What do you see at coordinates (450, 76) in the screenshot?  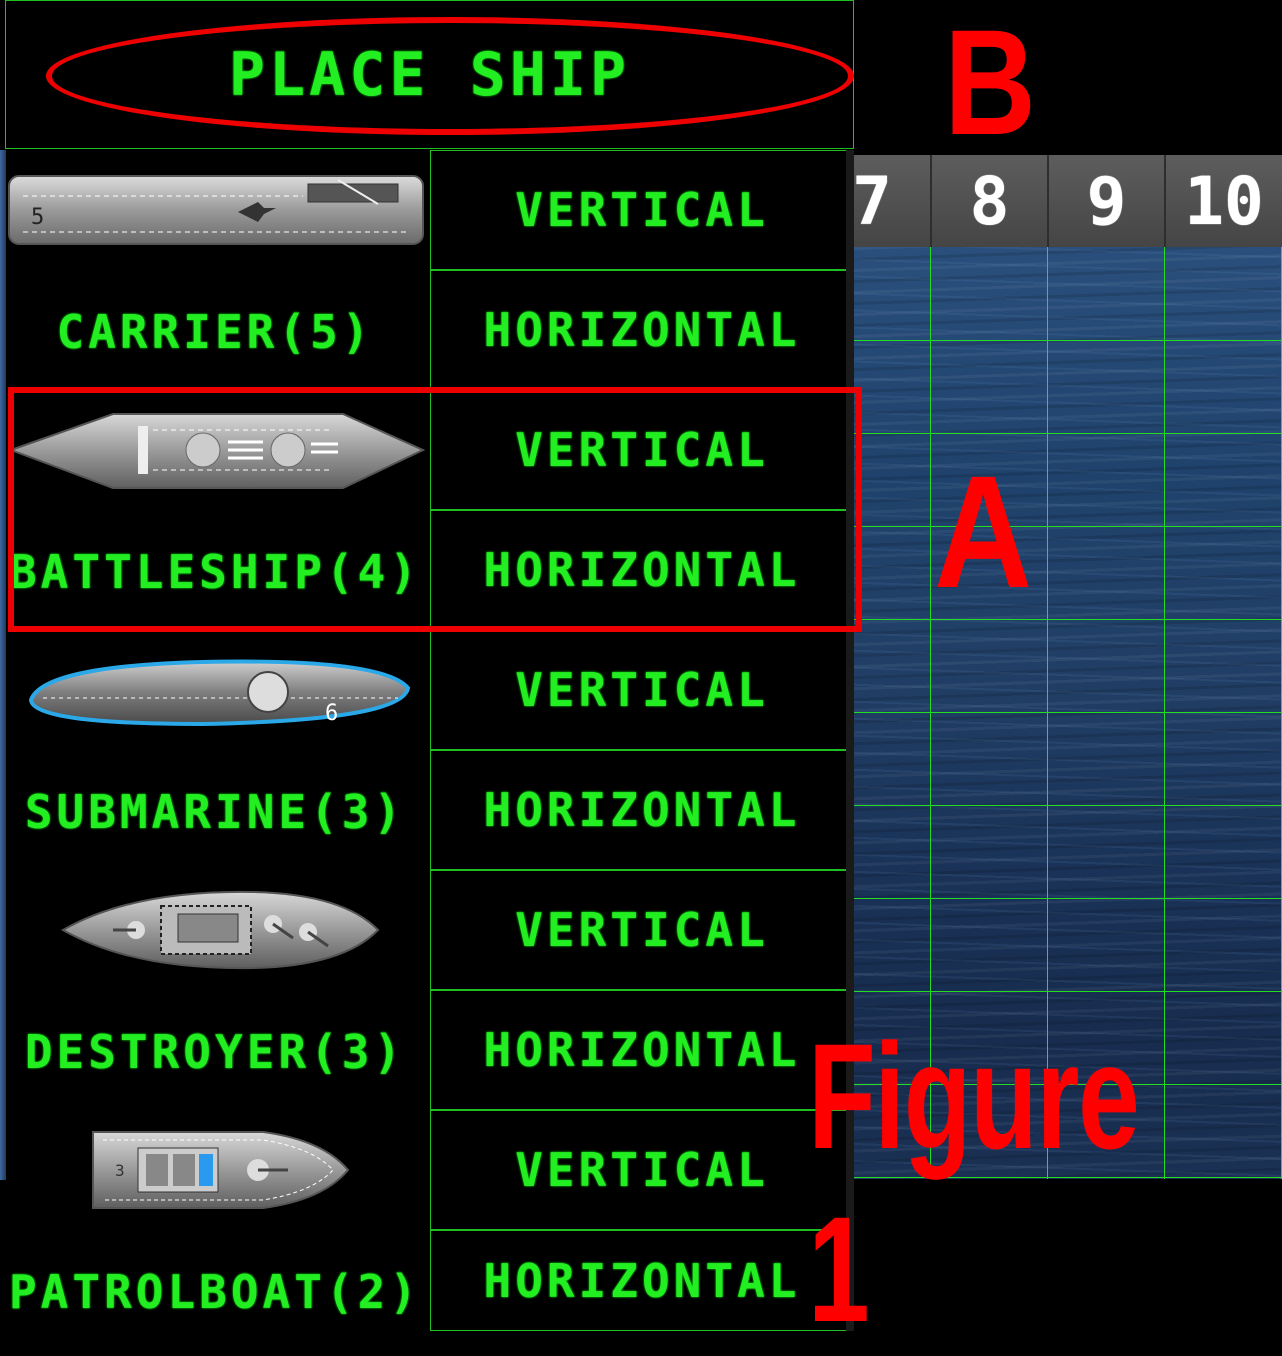 I see `place-ship-highlight-ellipse` at bounding box center [450, 76].